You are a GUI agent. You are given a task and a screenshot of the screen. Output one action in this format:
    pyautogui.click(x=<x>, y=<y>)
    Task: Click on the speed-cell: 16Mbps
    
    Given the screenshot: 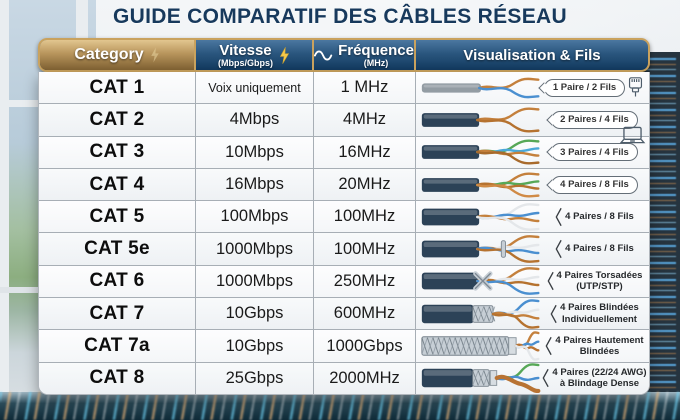 What is the action you would take?
    pyautogui.click(x=255, y=184)
    